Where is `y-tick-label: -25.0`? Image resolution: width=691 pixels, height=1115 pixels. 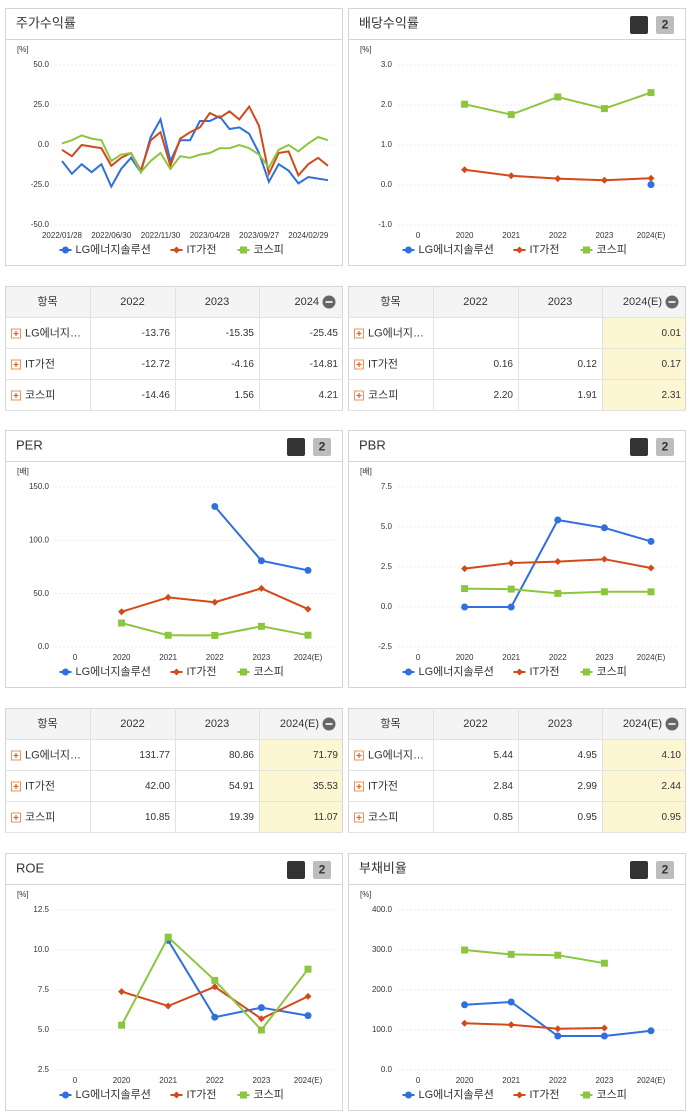
y-tick-label: -25.0 is located at coordinates (40, 184).